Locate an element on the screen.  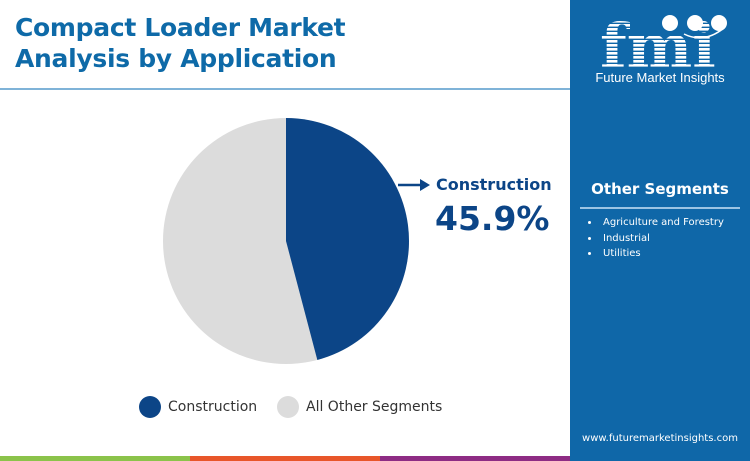
legend-item-construction: Construction is located at coordinates (198, 407).